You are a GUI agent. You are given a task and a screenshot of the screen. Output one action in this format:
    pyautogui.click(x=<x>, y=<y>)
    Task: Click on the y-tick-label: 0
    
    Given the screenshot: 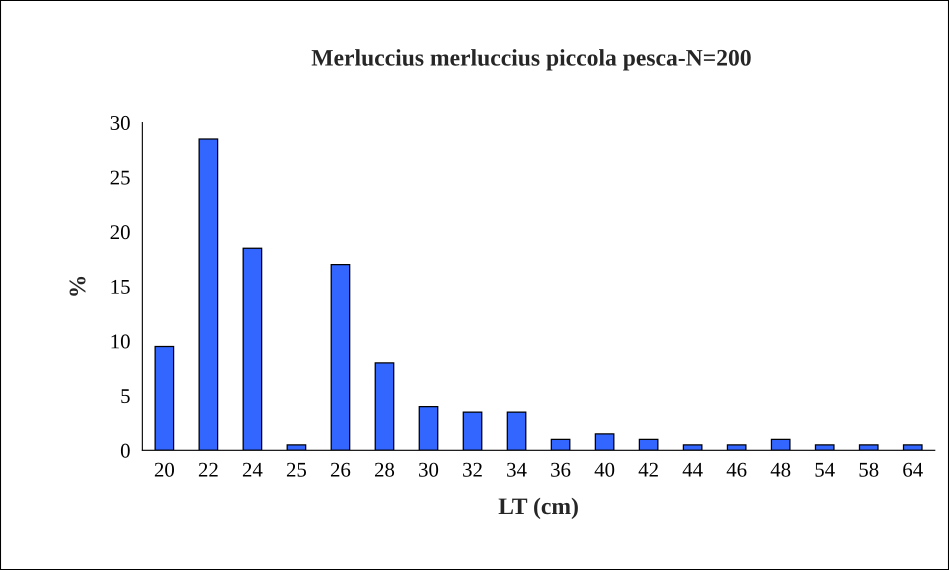 What is the action you would take?
    pyautogui.click(x=125, y=451)
    